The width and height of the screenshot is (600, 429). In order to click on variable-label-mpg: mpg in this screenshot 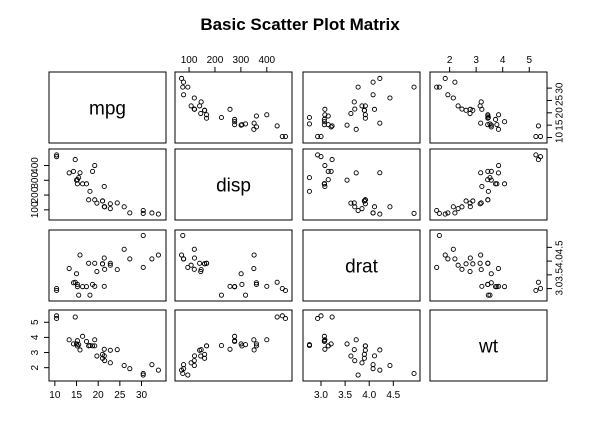, I will do `click(107, 109)`.